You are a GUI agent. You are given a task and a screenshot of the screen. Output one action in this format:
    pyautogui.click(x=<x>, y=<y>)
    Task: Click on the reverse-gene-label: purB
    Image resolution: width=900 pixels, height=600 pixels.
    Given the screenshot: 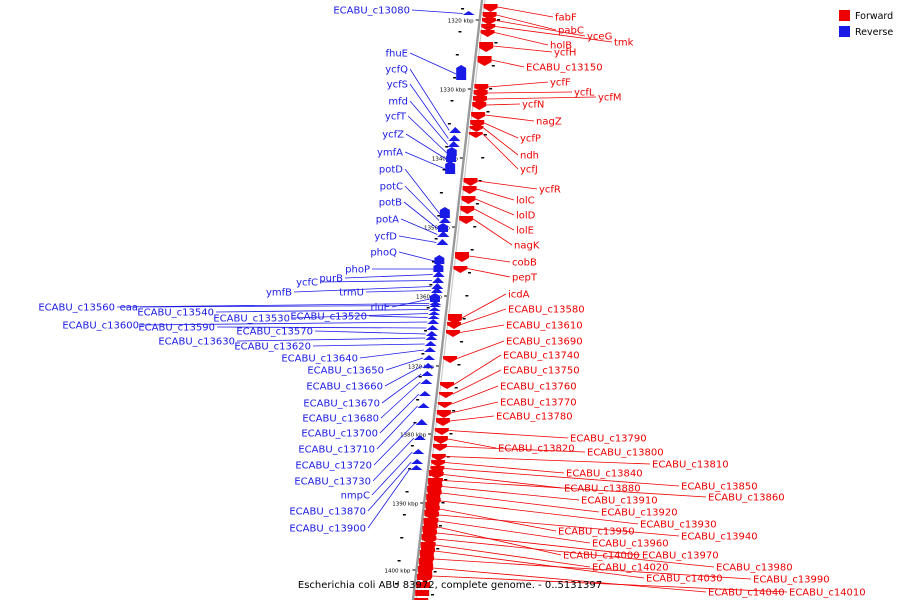 What is the action you would take?
    pyautogui.click(x=331, y=279)
    